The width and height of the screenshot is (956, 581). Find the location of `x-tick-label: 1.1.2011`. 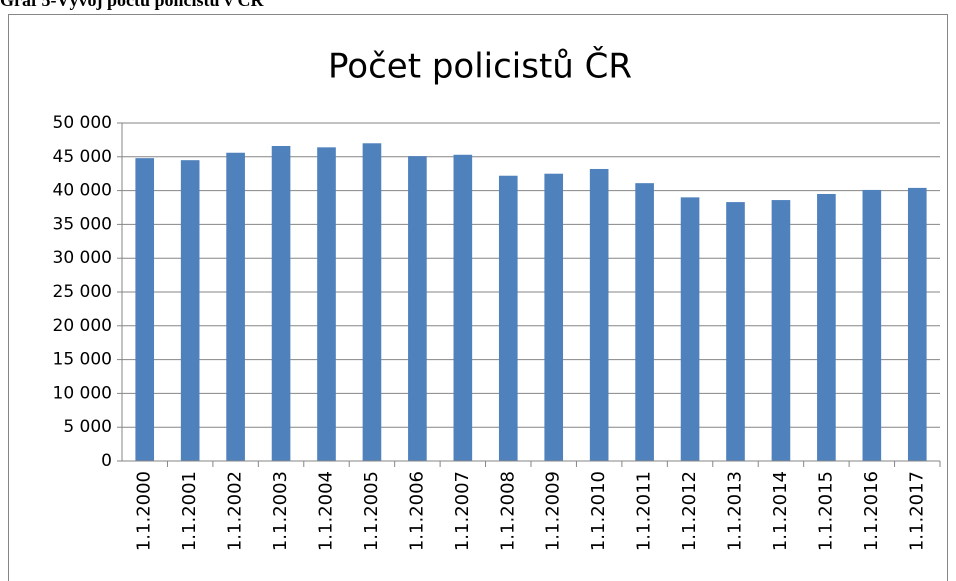

x-tick-label: 1.1.2011 is located at coordinates (644, 511).